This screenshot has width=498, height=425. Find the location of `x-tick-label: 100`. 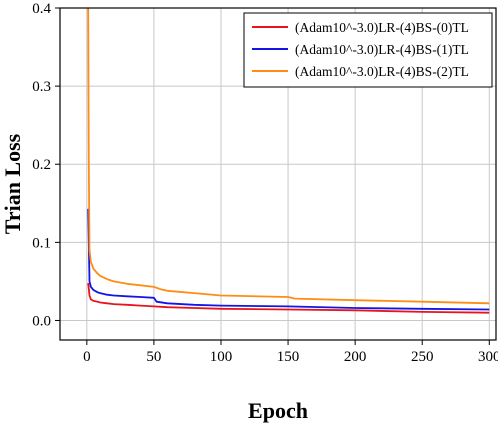

x-tick-label: 100 is located at coordinates (221, 357).